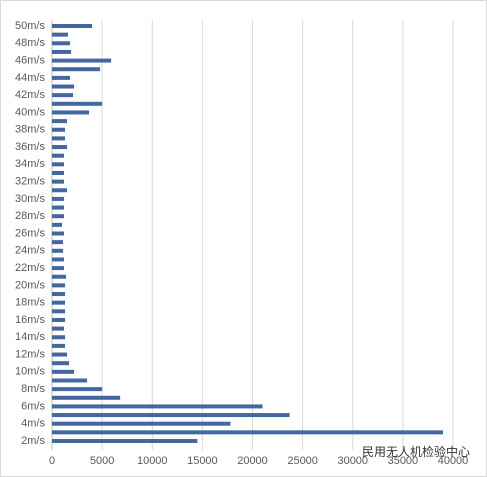 The image size is (487, 477). I want to click on y-tick-label: 18m/s, so click(30, 303).